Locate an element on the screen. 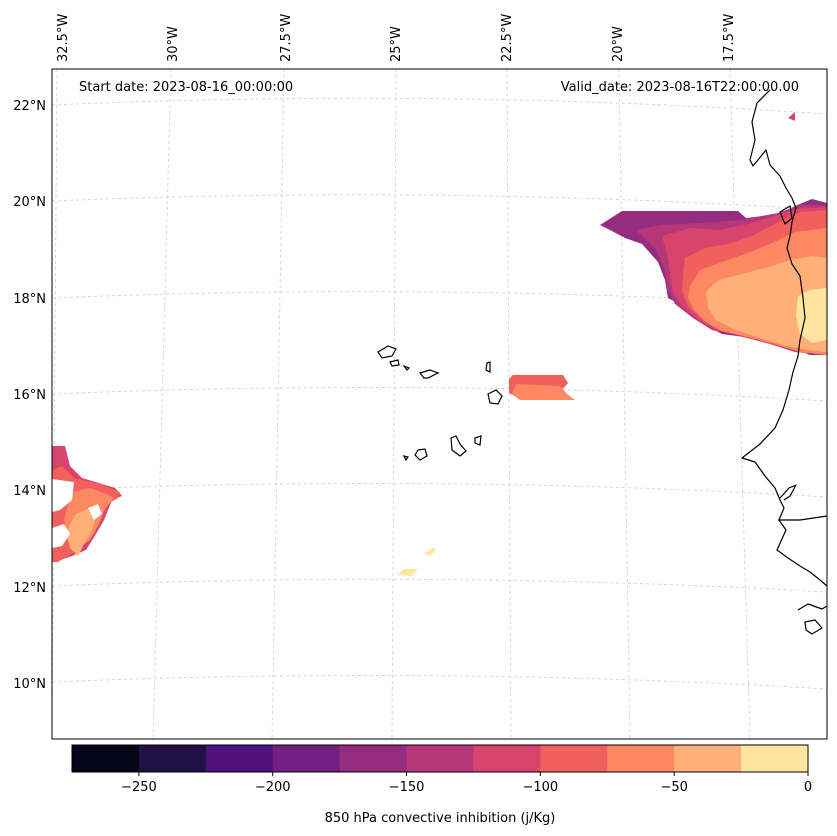 The height and width of the screenshot is (836, 837). coastline-banc-arguin is located at coordinates (786, 215).